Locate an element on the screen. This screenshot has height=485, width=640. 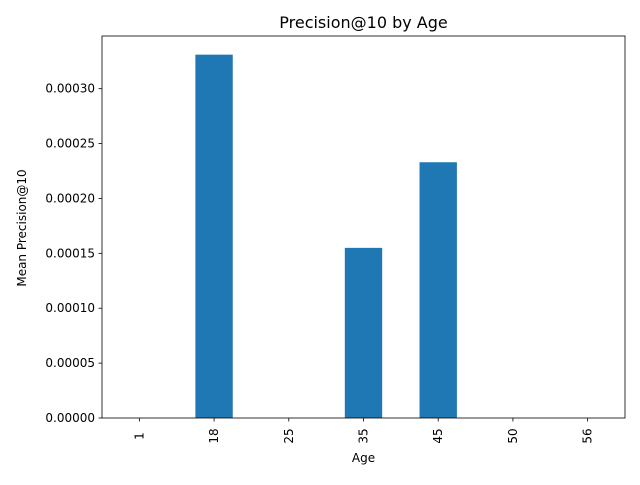
y-axis-label: Mean Precision@10 is located at coordinates (22, 227).